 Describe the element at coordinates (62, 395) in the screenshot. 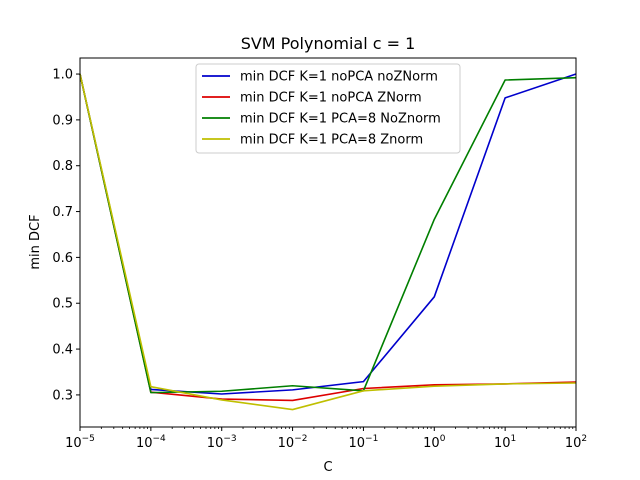

I see `y-tick-label: 0.3` at that location.